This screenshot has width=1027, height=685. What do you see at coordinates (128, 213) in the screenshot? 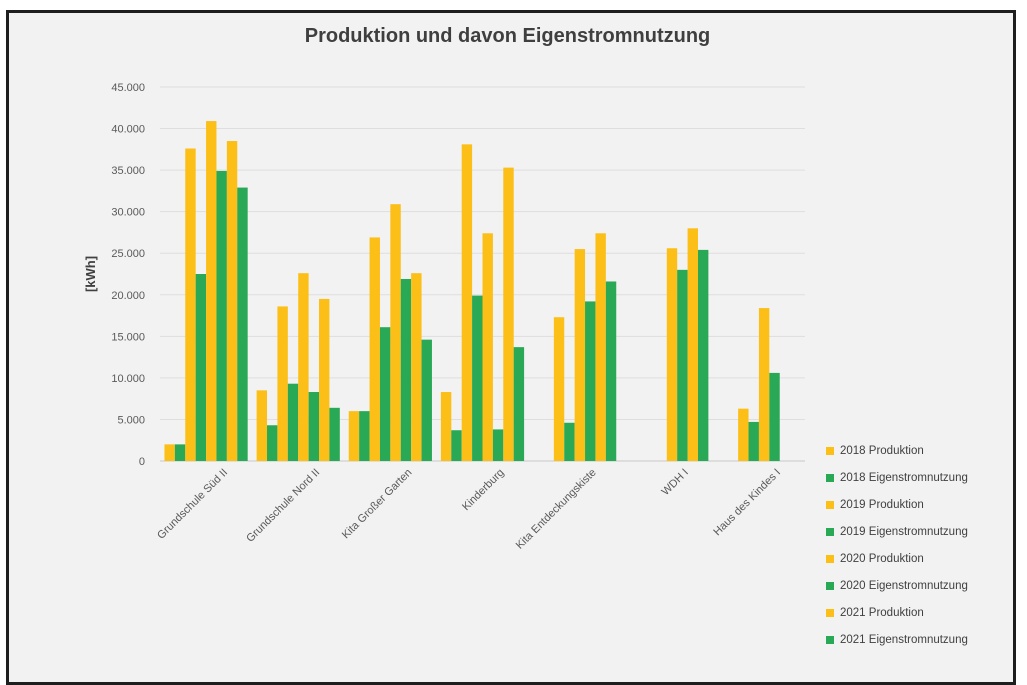
I see `y-tick-label: 30.000` at bounding box center [128, 213].